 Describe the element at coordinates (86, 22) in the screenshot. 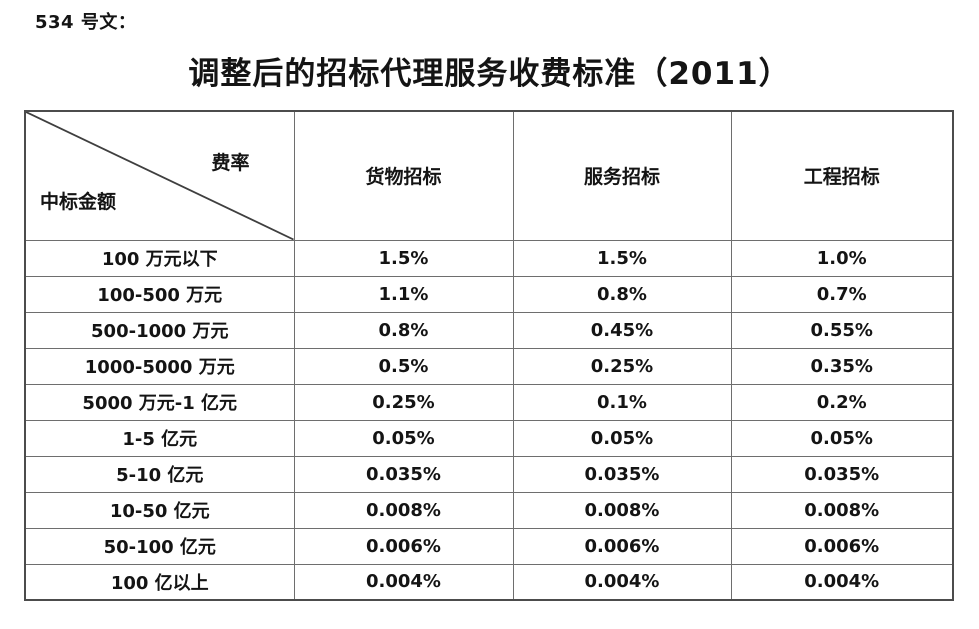

I see `document-ref-label: 534 号文：` at that location.